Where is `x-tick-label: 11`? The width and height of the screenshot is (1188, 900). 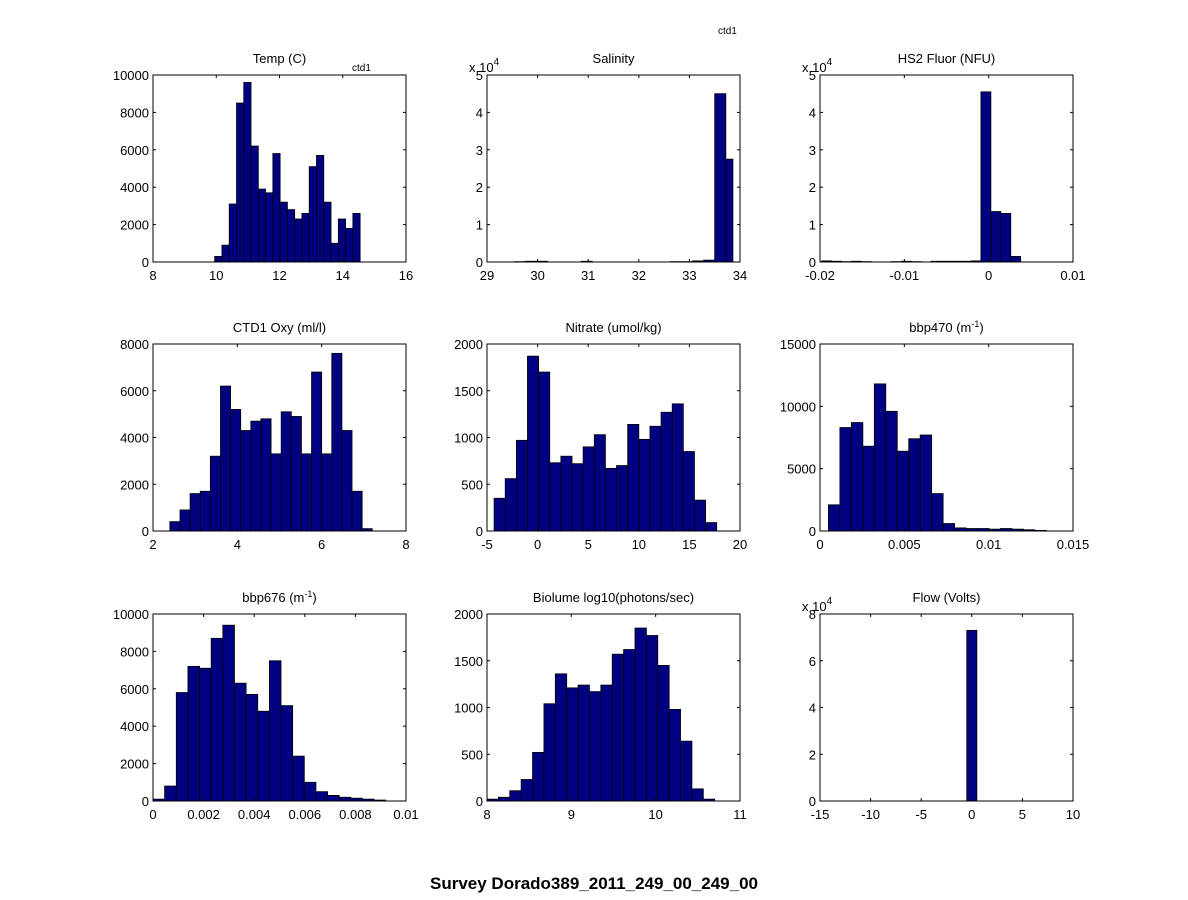
x-tick-label: 11 is located at coordinates (740, 814).